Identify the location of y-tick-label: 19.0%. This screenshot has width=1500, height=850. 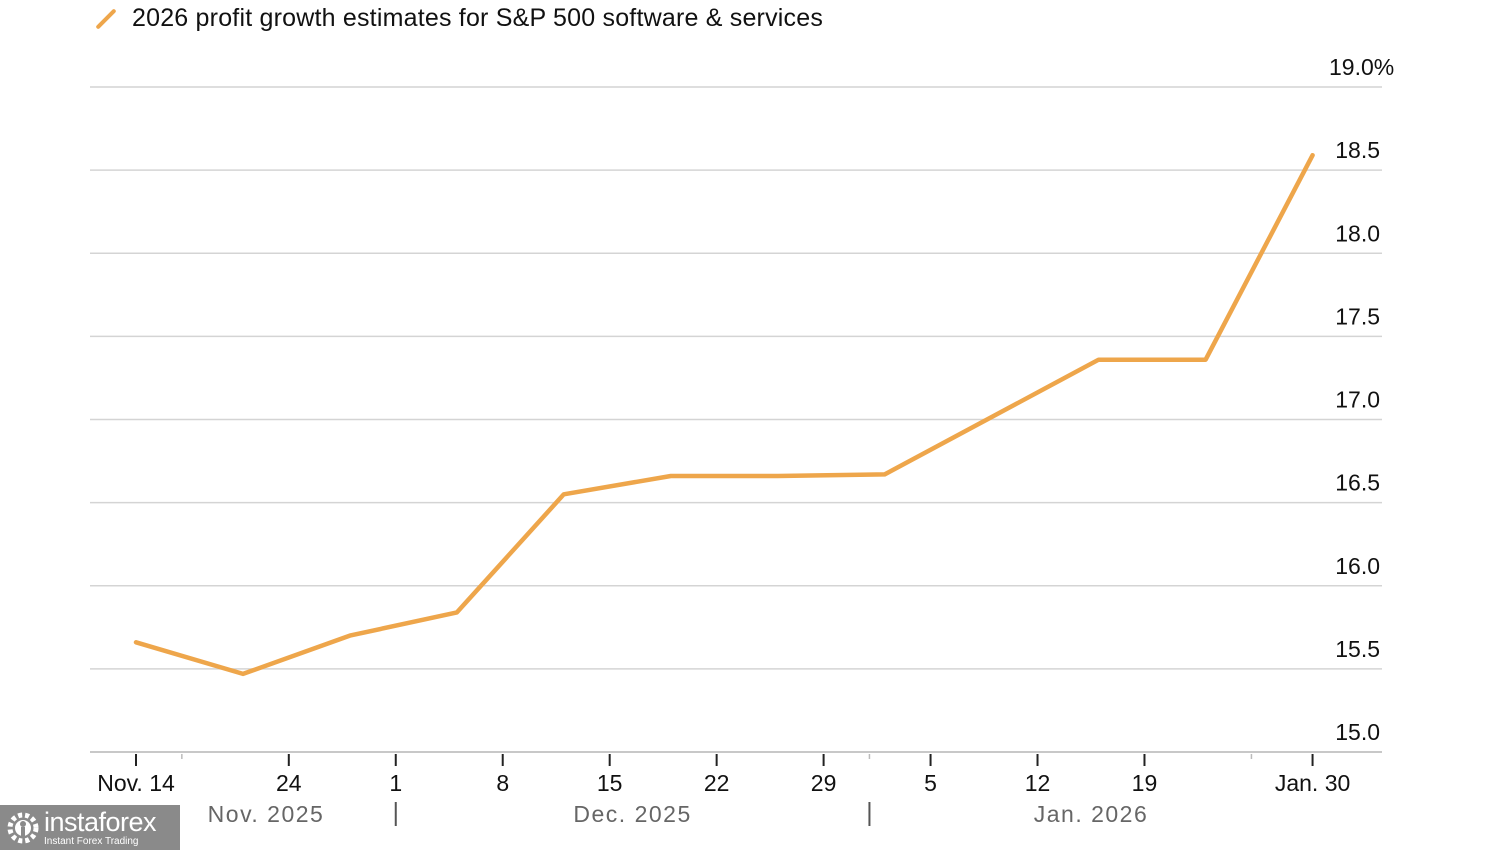
(1361, 67).